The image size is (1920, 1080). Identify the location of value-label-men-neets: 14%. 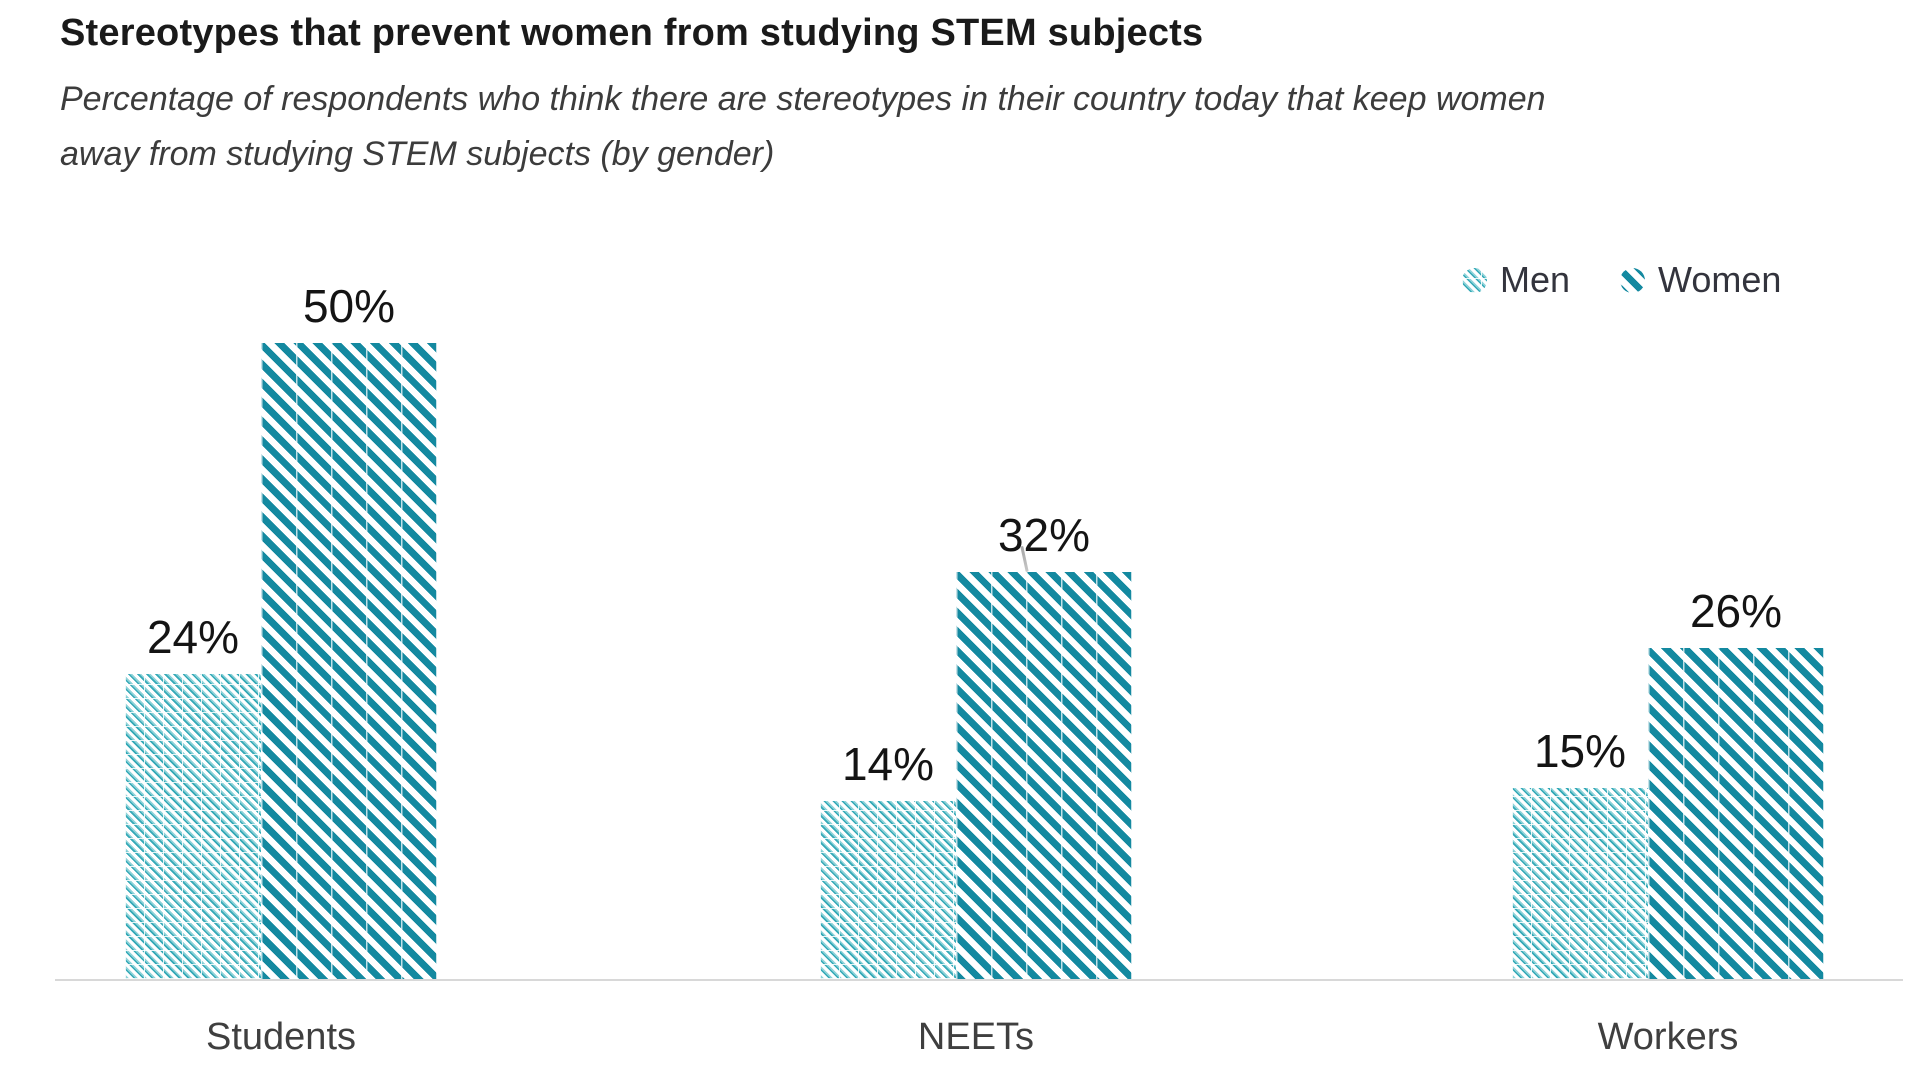
(888, 764).